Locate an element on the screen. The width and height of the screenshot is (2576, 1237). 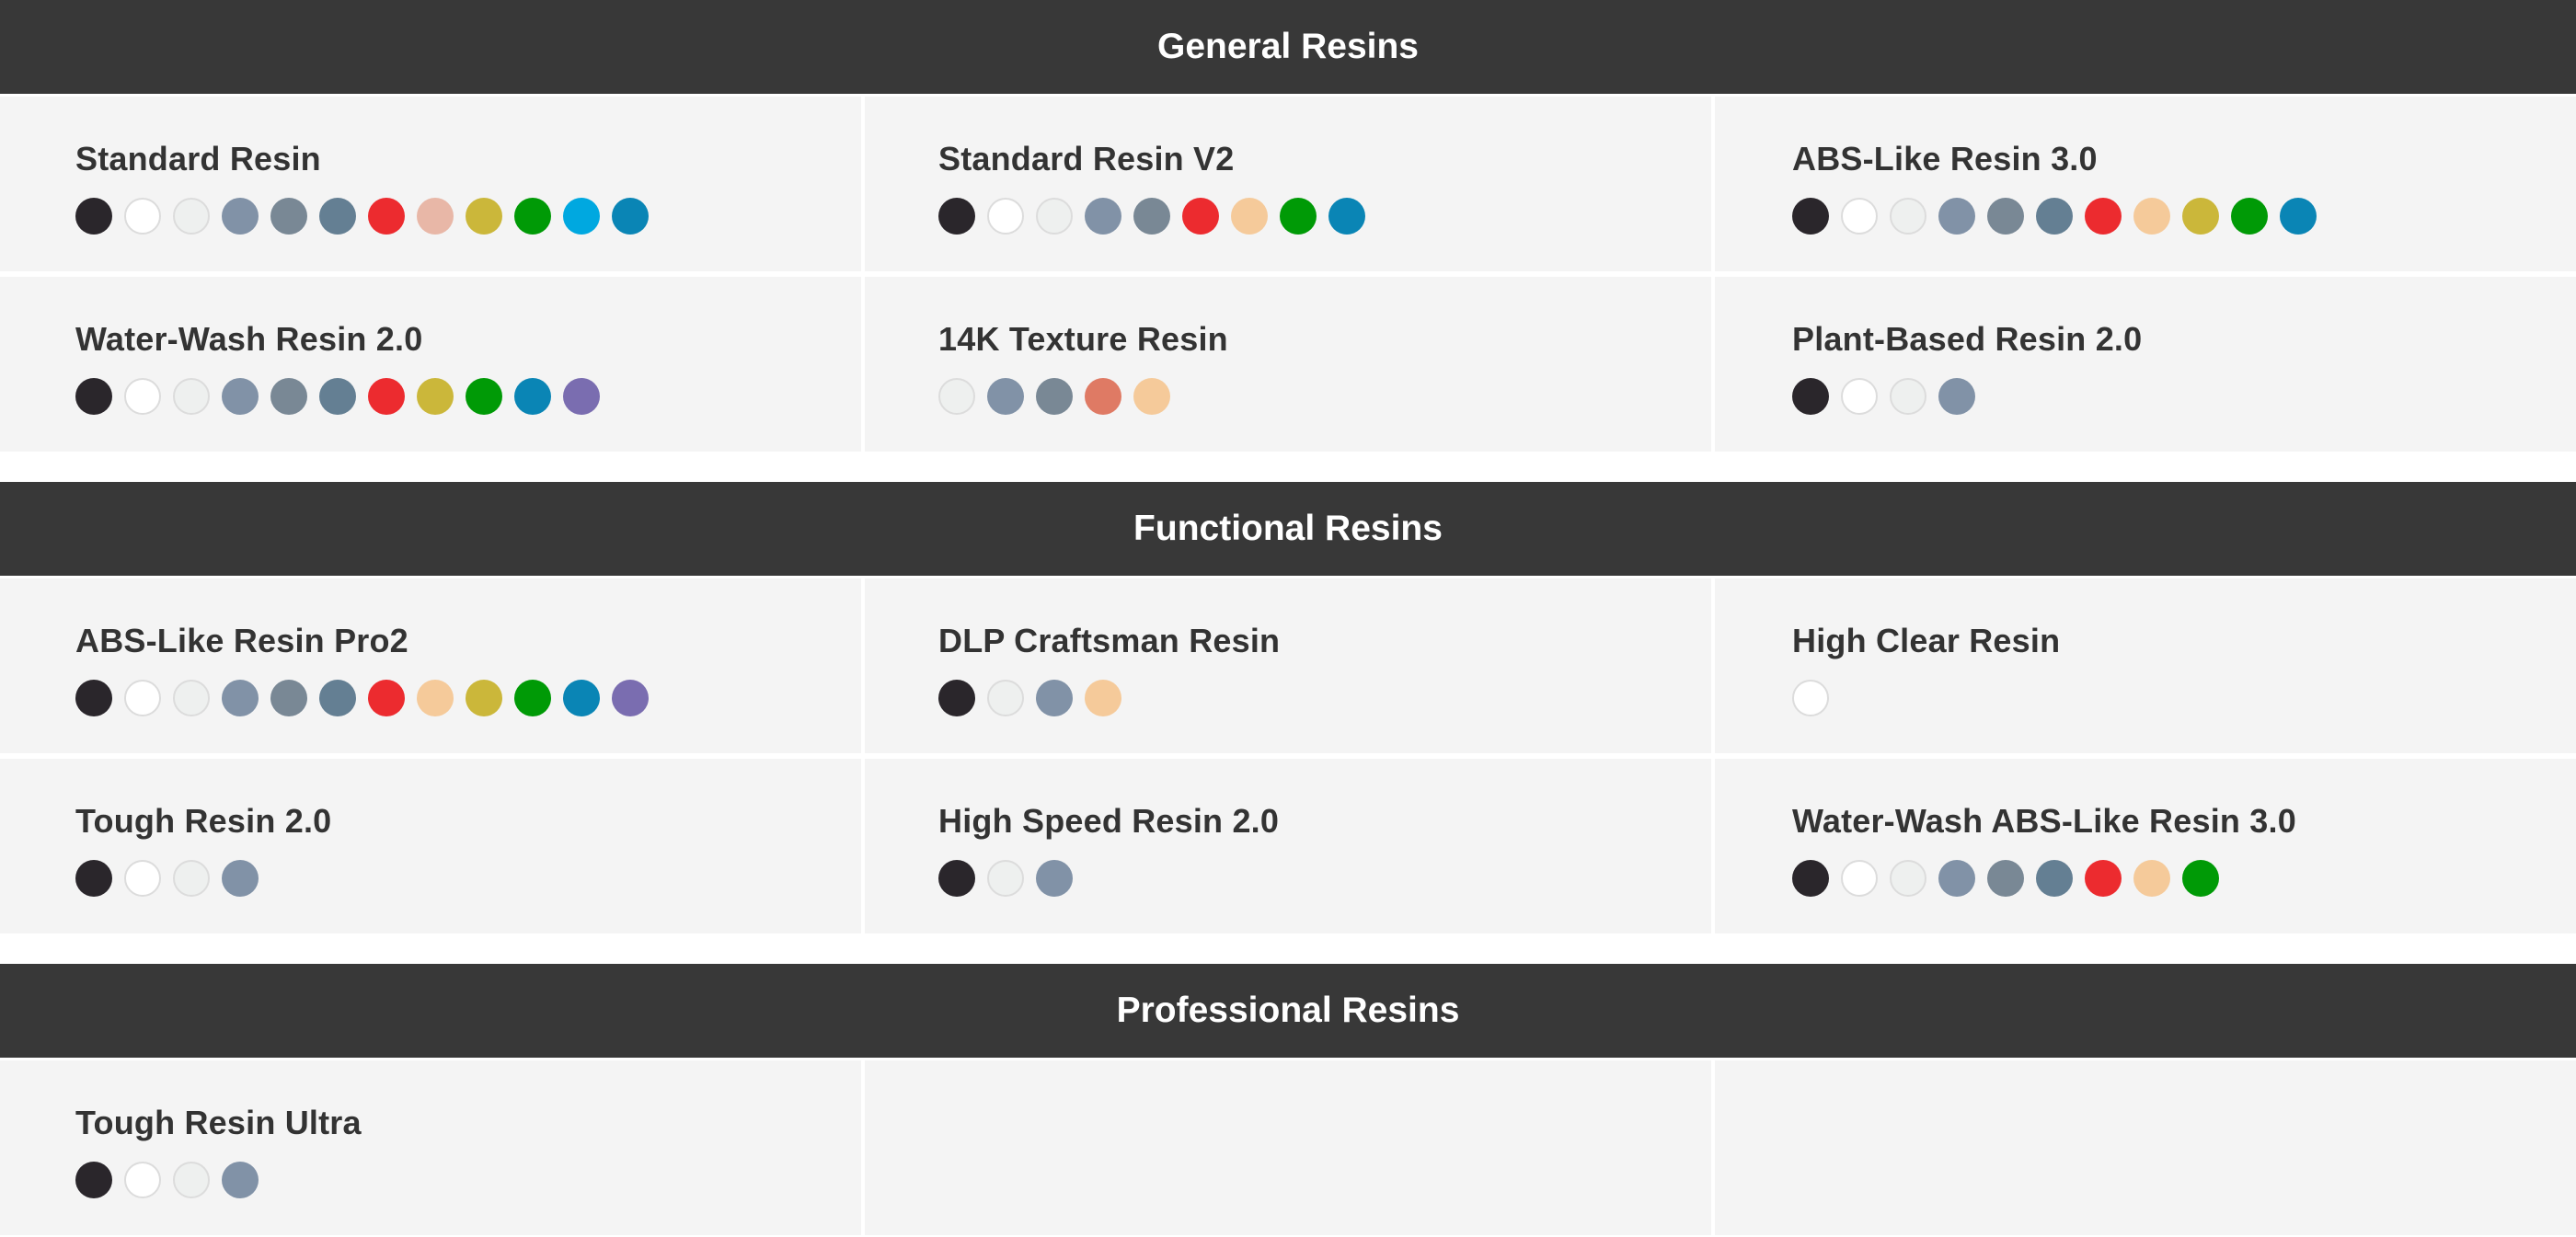
product-card: Tough Resin Ultra is located at coordinates (430, 1147).